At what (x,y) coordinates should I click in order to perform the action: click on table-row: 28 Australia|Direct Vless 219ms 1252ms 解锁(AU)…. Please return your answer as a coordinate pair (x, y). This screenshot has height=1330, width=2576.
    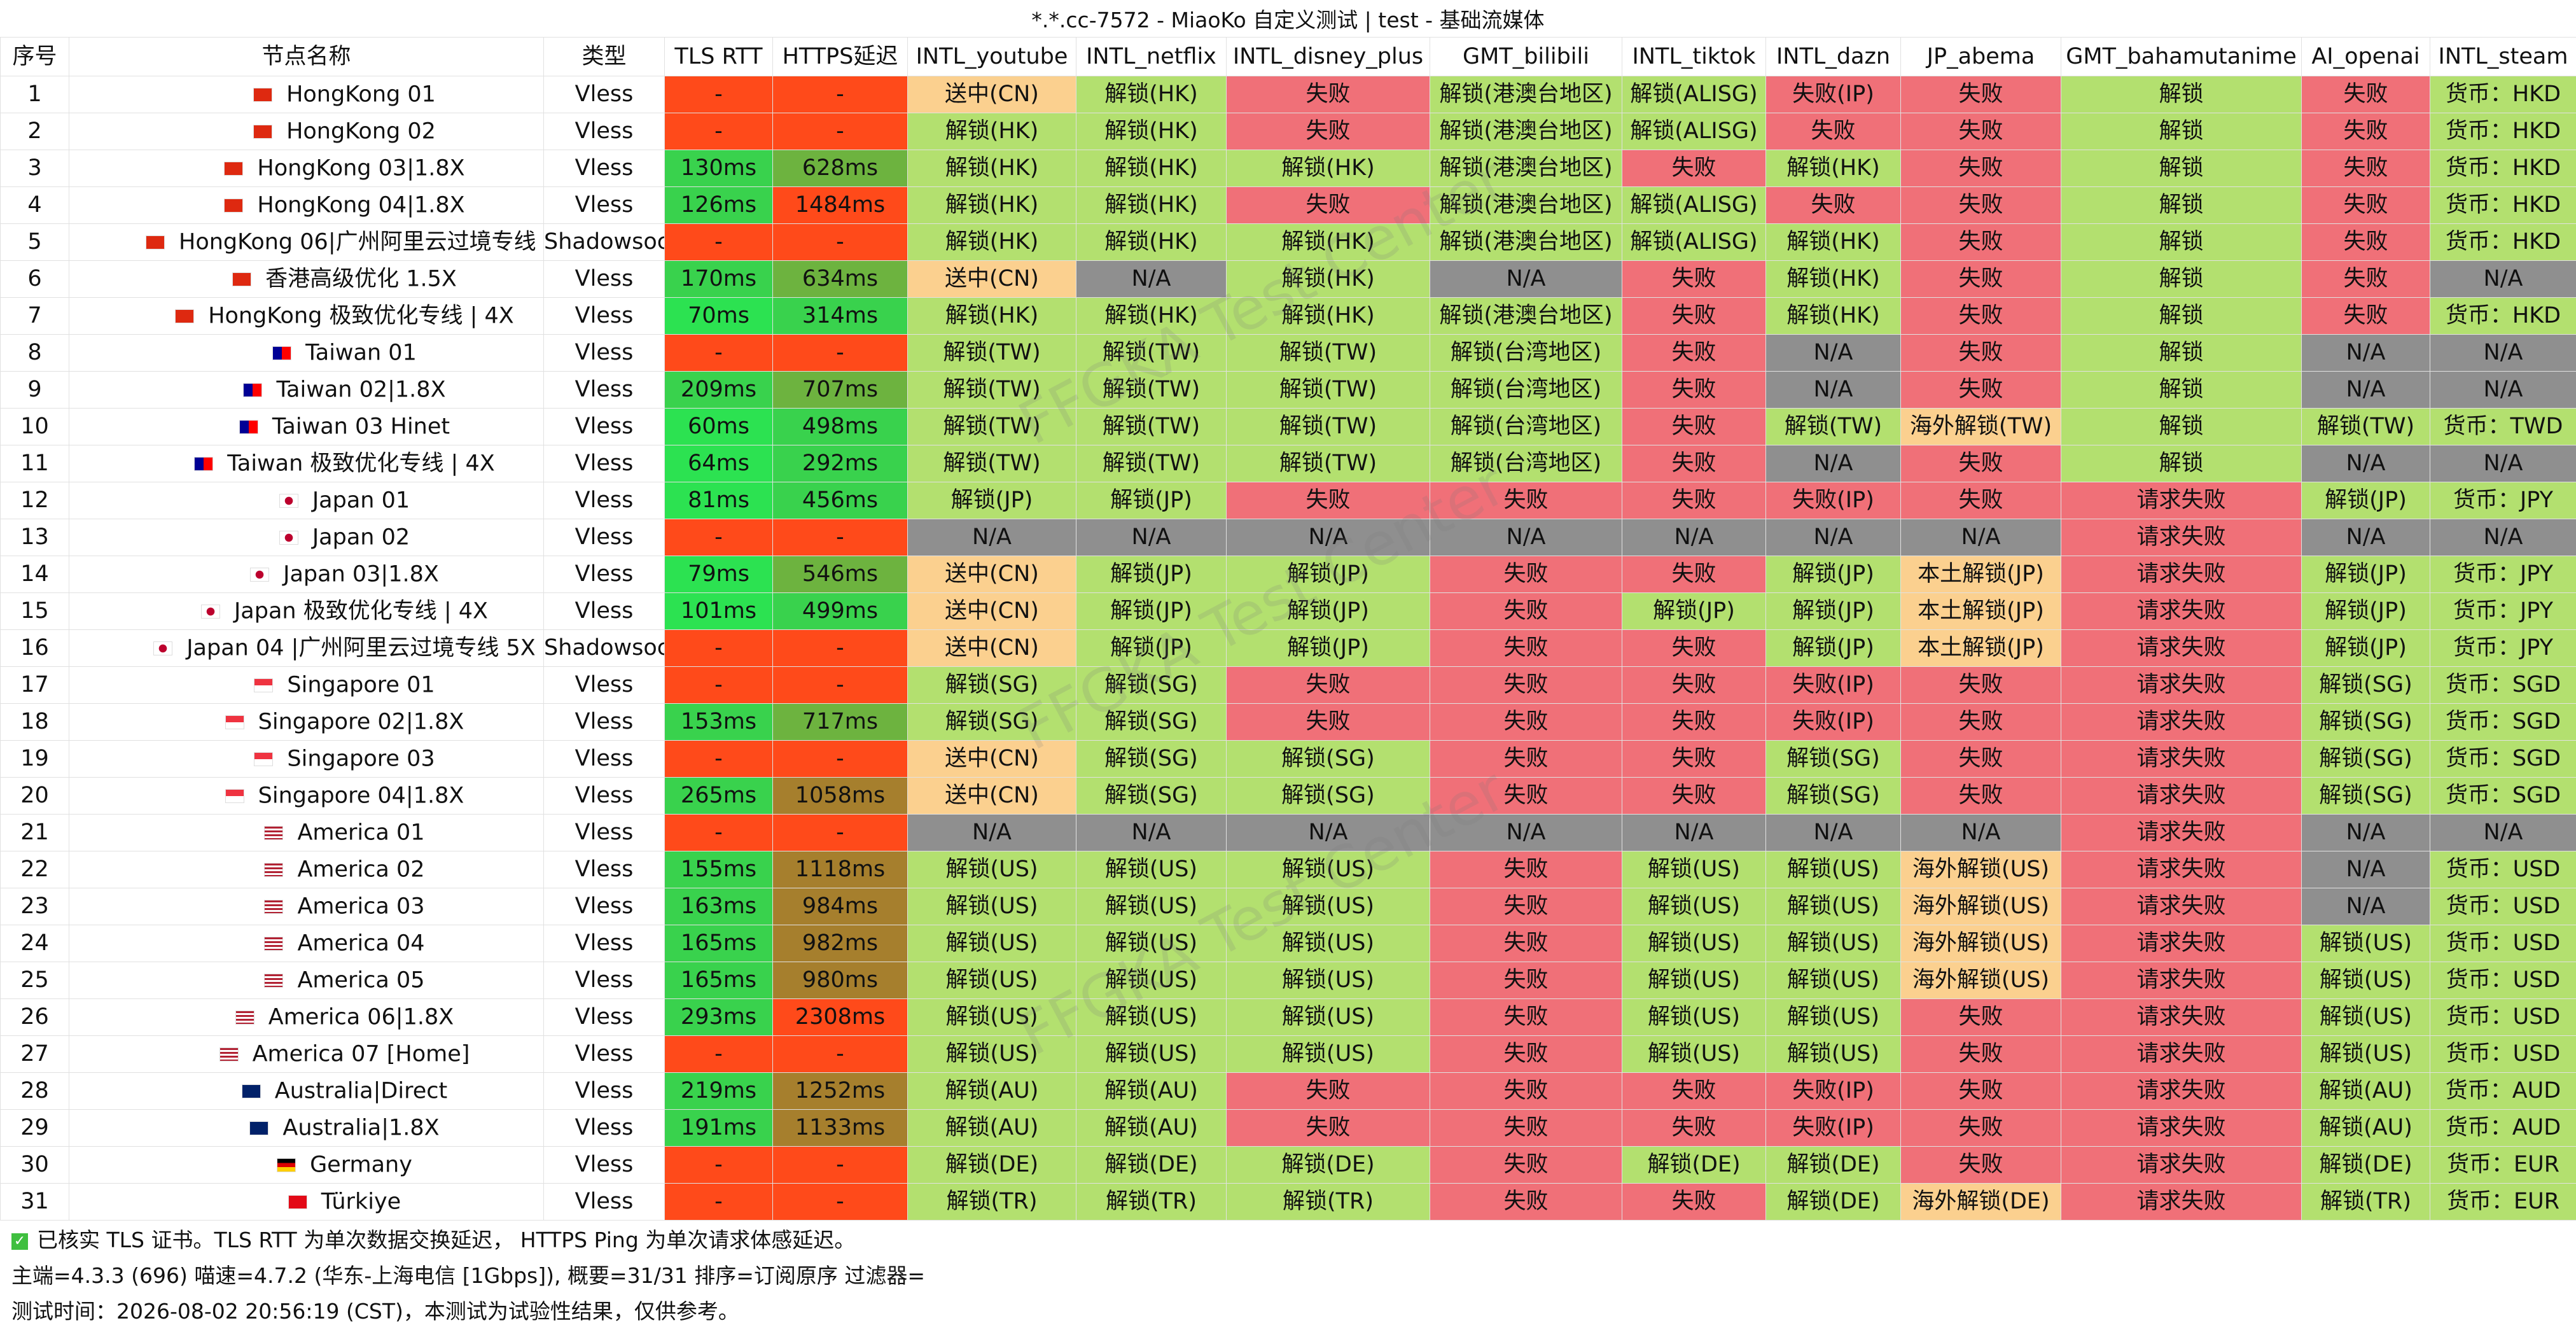
    Looking at the image, I should click on (1288, 1091).